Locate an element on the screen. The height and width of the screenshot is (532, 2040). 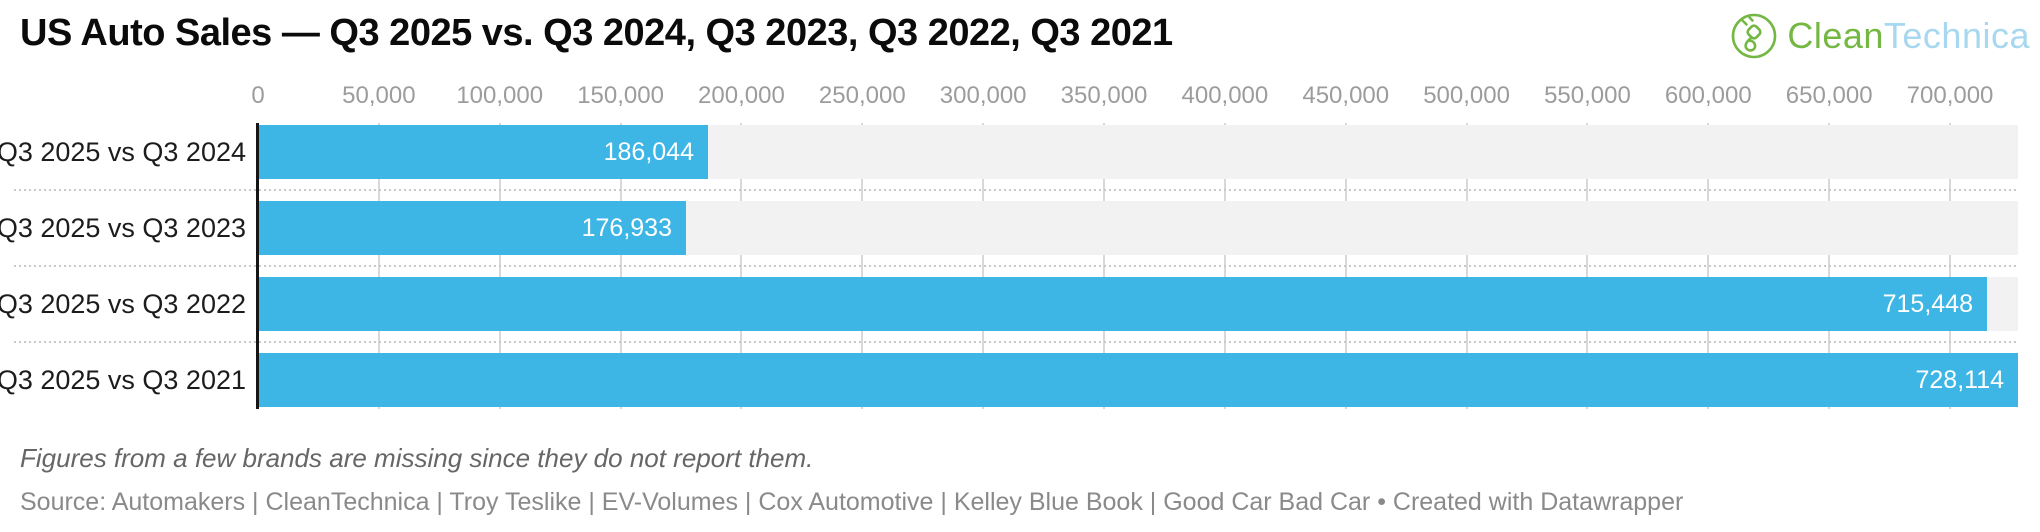
zero-axis-baseline is located at coordinates (257, 266).